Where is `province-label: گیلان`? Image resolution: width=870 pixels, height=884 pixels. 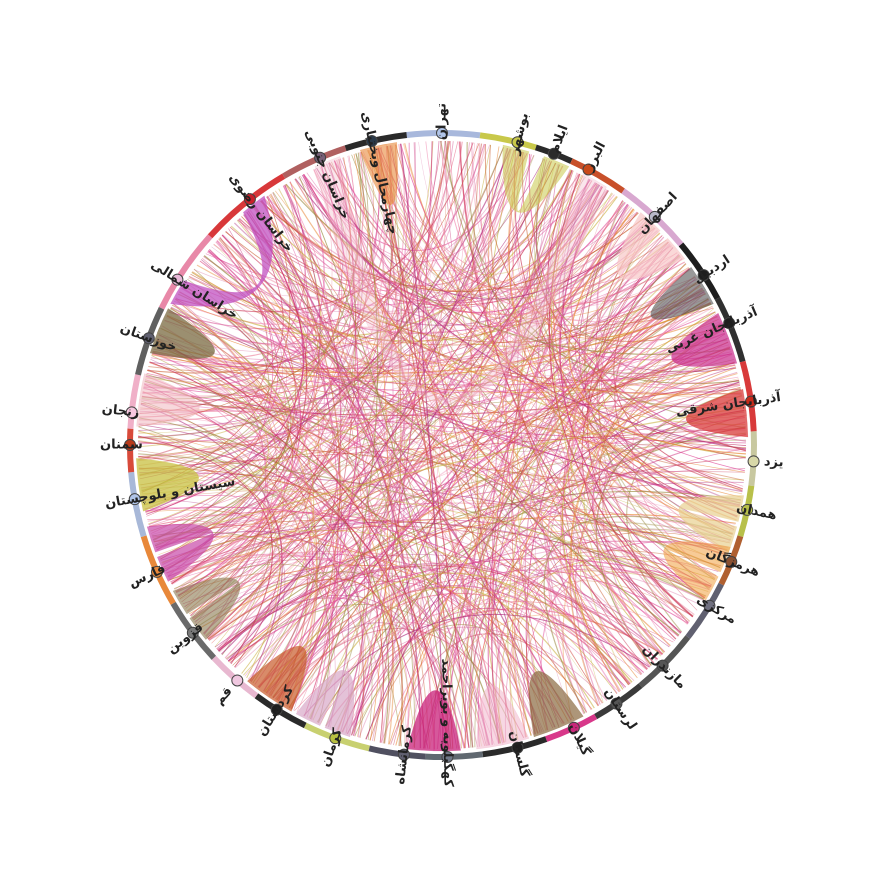
province-label: گیلان is located at coordinates (579, 740).